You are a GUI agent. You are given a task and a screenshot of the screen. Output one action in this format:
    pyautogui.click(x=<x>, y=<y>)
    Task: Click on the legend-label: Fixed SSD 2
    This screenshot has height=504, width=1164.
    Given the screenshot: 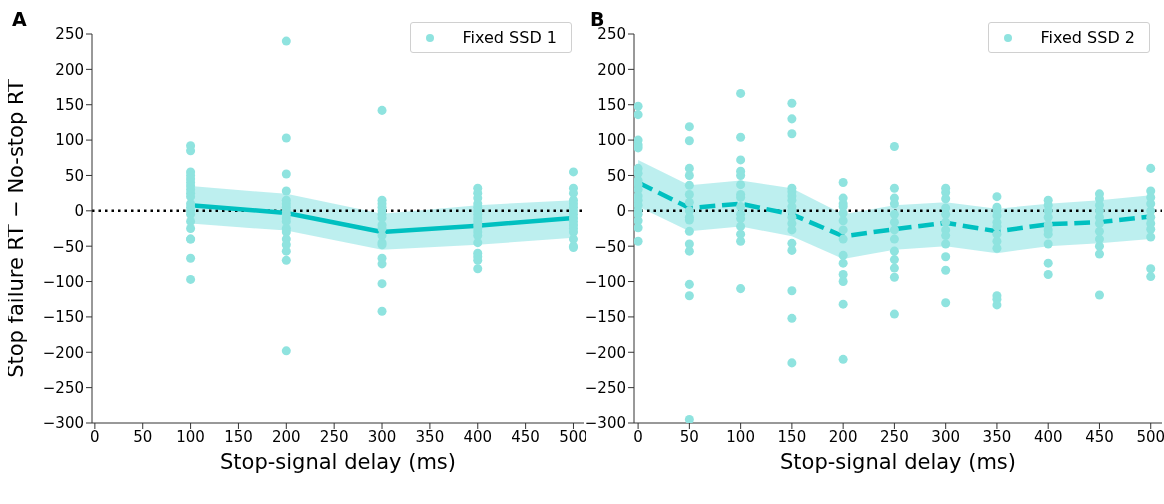 What is the action you would take?
    pyautogui.click(x=1087, y=37)
    